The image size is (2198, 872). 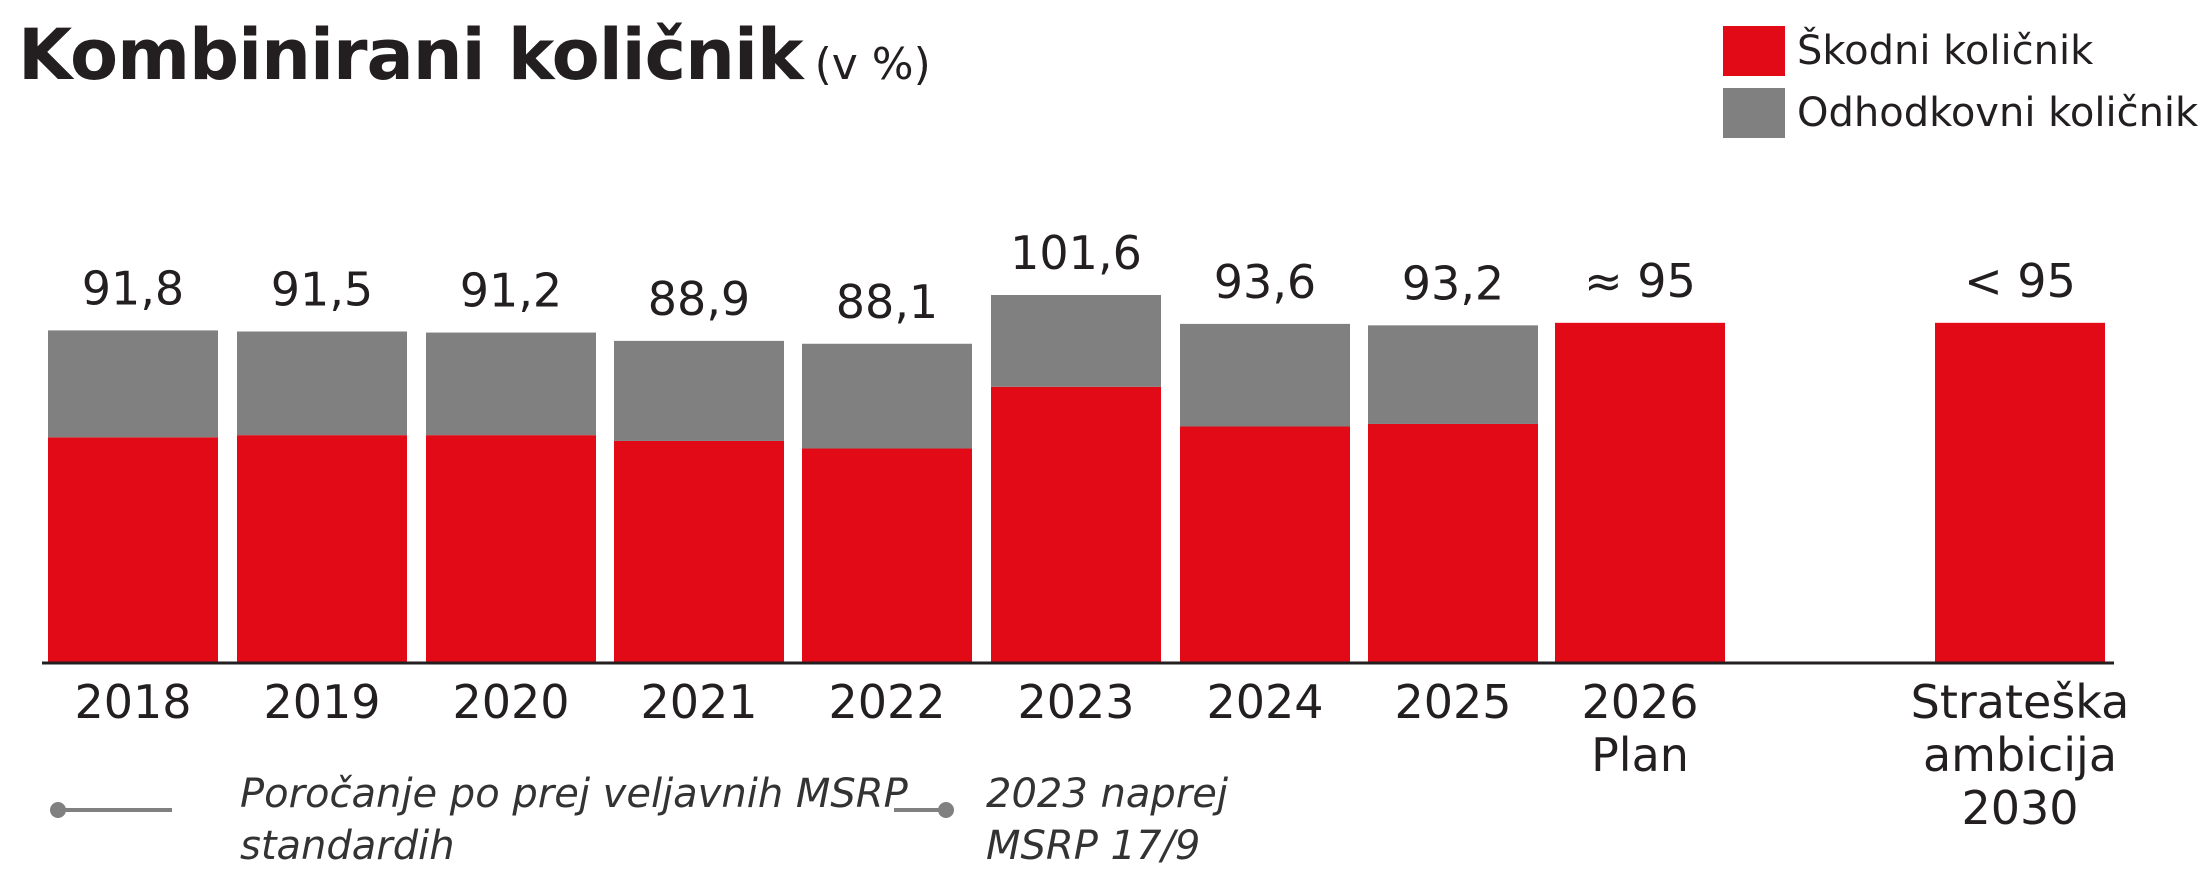 What do you see at coordinates (322, 289) in the screenshot?
I see `total-label-1: 91,5` at bounding box center [322, 289].